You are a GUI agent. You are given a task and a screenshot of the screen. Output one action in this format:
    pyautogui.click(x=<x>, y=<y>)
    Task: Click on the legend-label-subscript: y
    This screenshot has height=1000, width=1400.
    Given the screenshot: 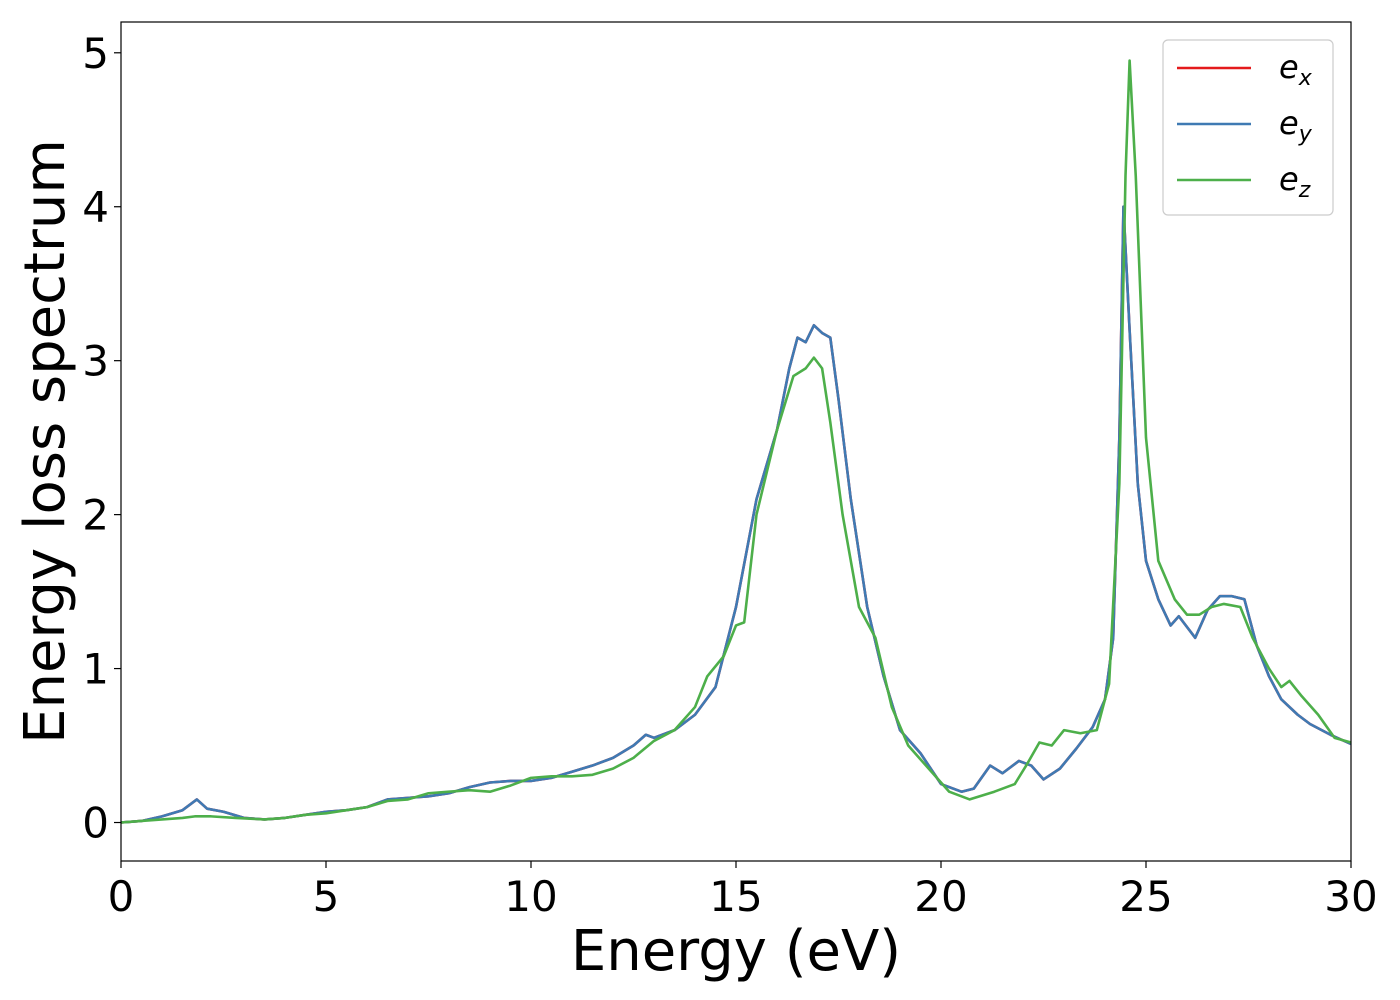 What is the action you would take?
    pyautogui.click(x=1305, y=134)
    